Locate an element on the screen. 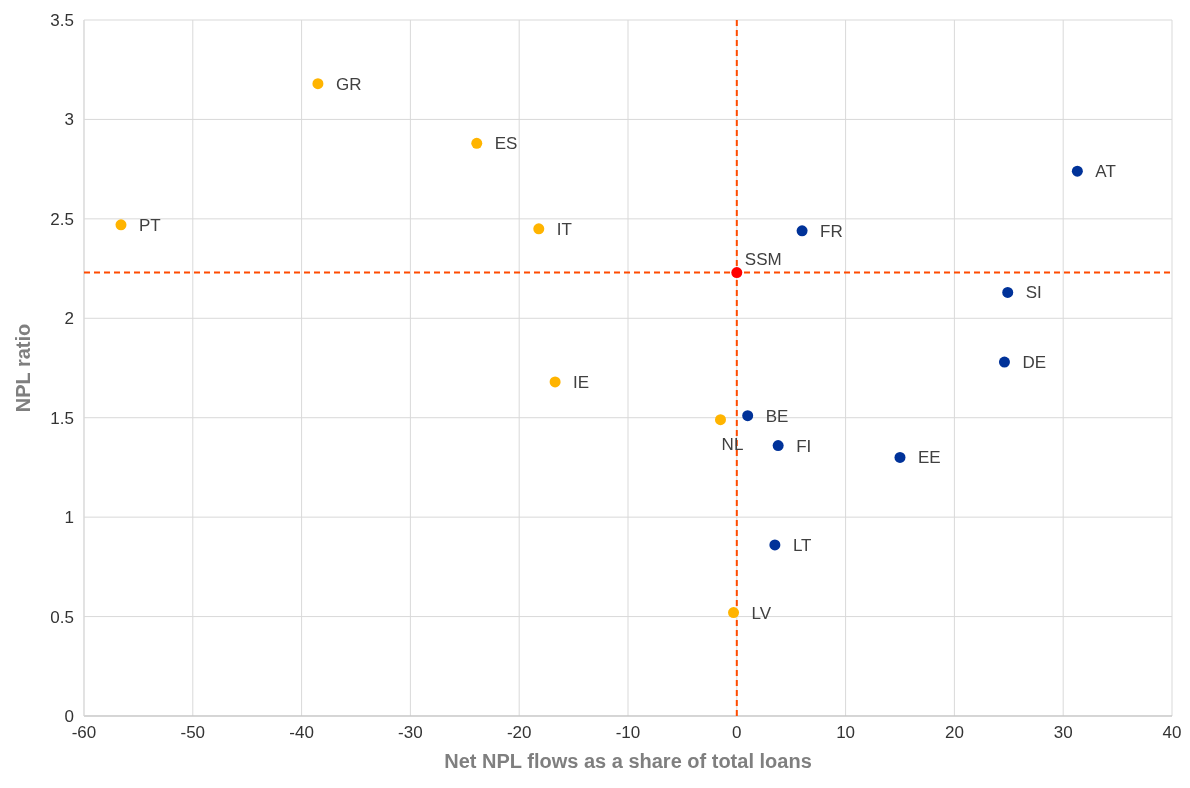 This screenshot has width=1190, height=788. y-tick-label: 1.5 is located at coordinates (62, 418).